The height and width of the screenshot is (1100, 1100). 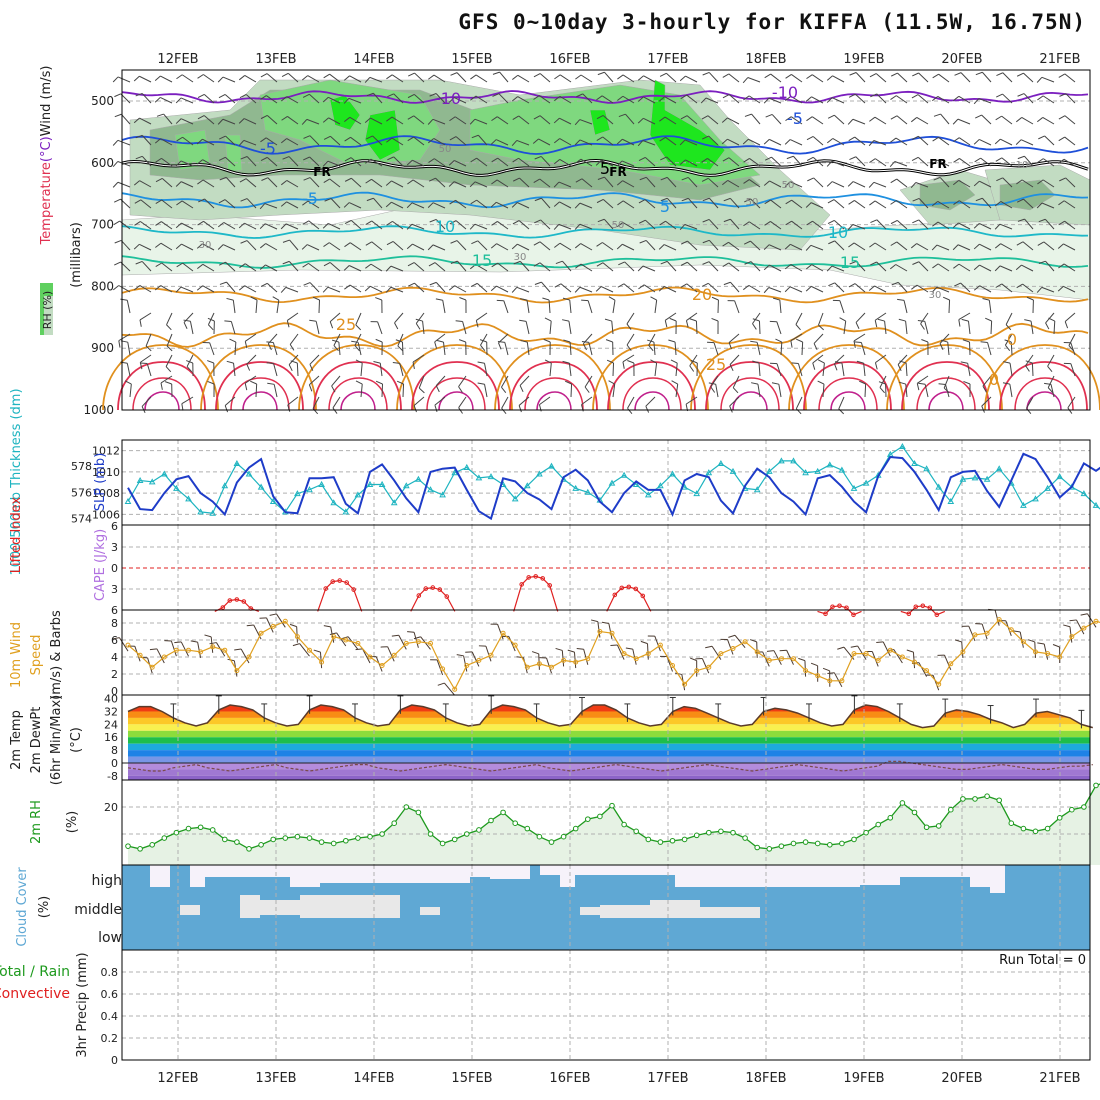 What do you see at coordinates (114, 657) in the screenshot?
I see `wind-tick-label: 4` at bounding box center [114, 657].